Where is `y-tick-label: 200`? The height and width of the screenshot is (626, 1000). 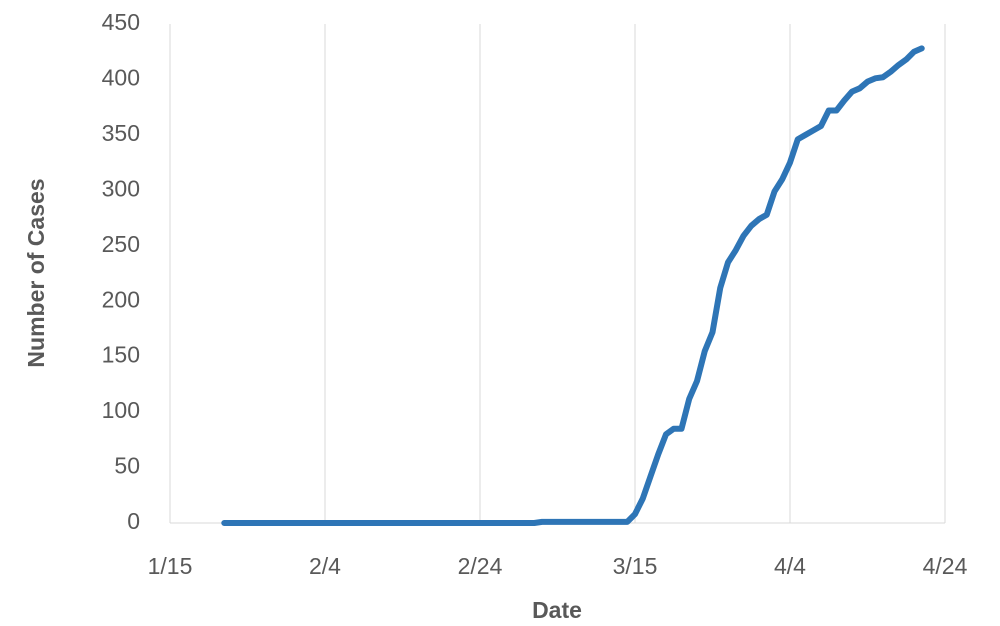 y-tick-label: 200 is located at coordinates (121, 299).